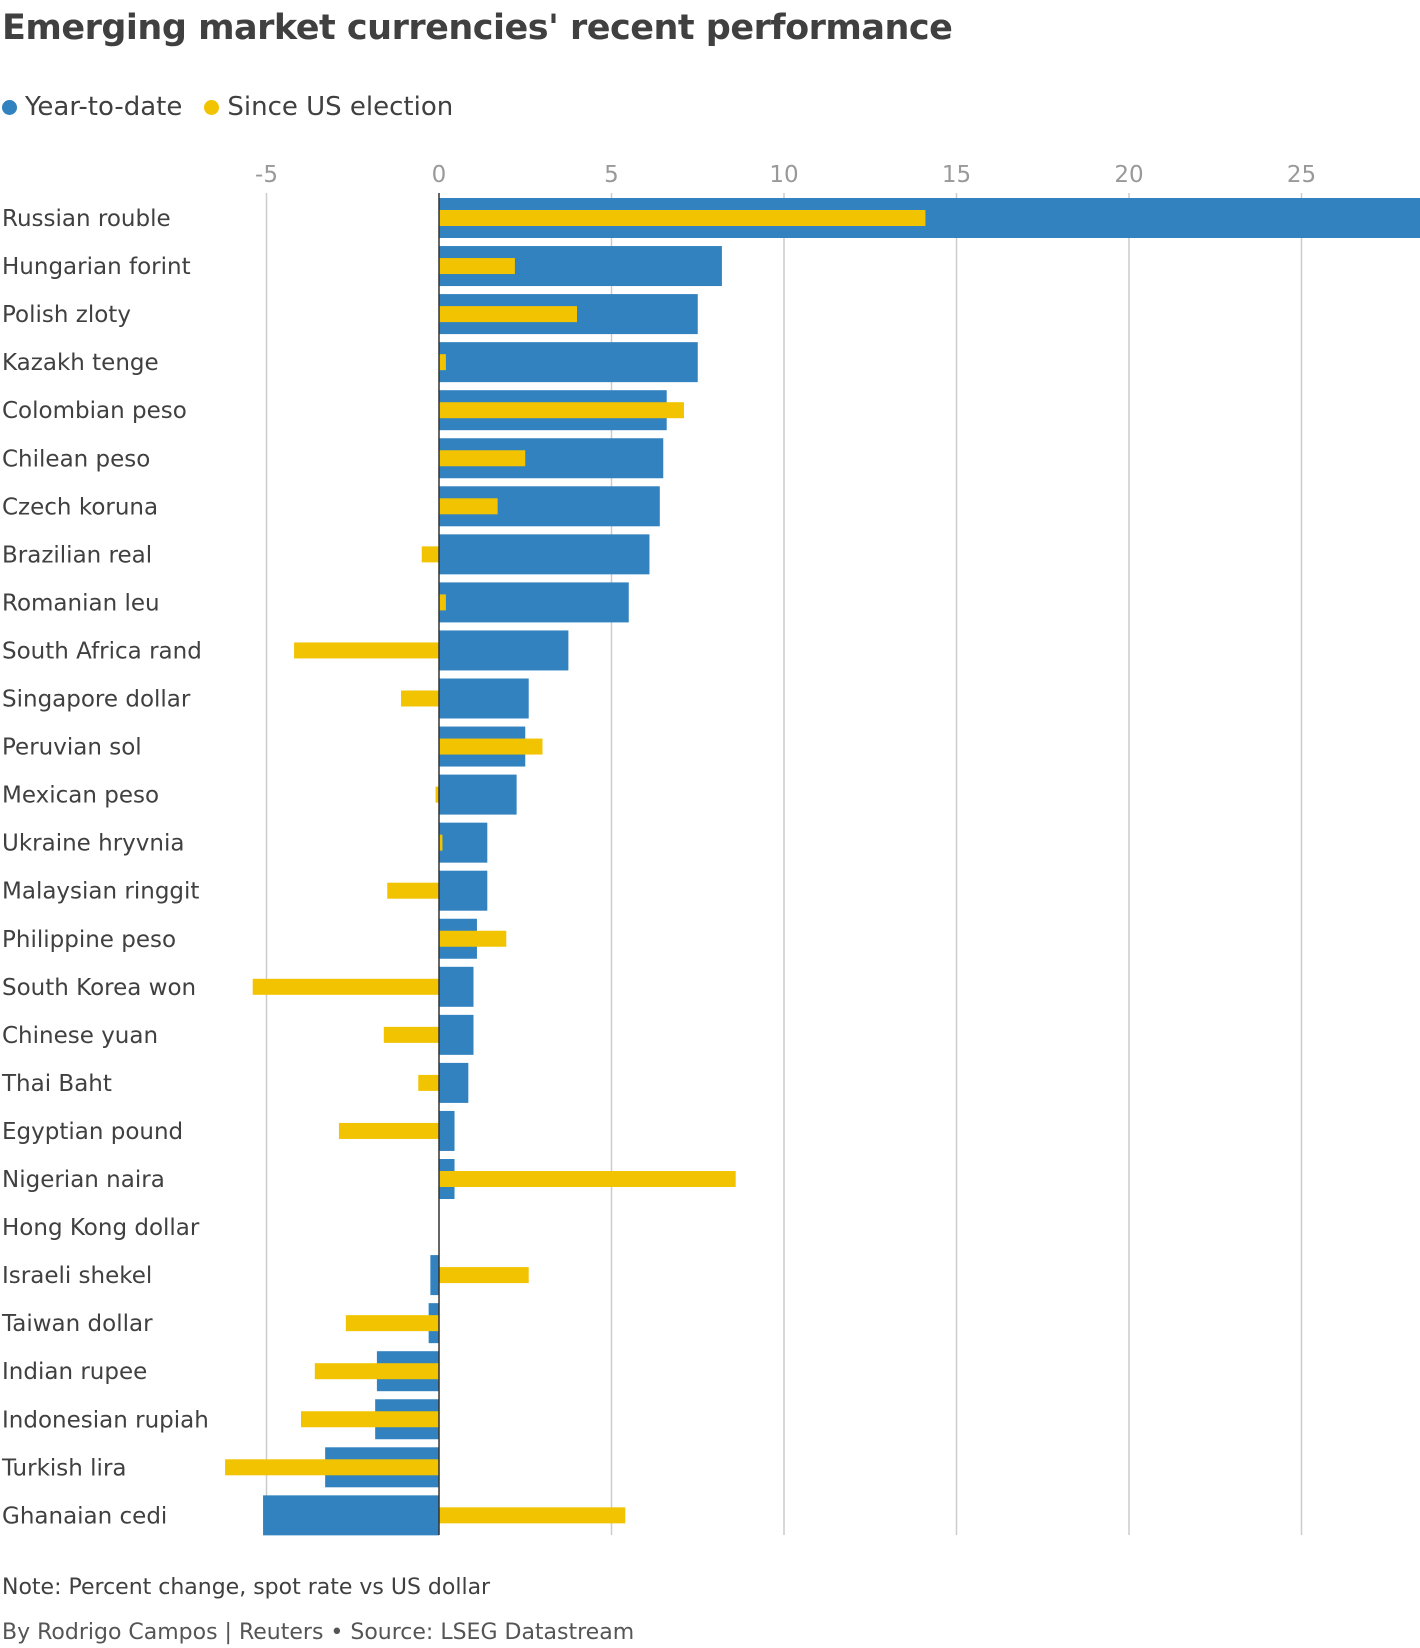  Describe the element at coordinates (89, 940) in the screenshot. I see `category-label: Philippine peso` at that location.